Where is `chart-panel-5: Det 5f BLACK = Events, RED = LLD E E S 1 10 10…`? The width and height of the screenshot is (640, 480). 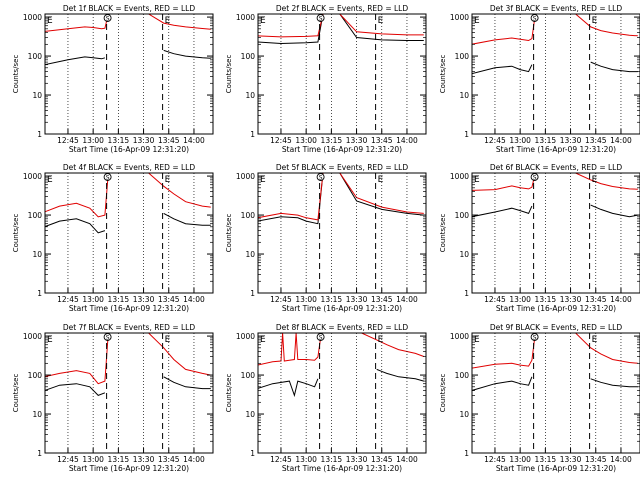
chart-panel-5: Det 5f BLACK = Events, RED = LLD E E S 1 10 10… is located at coordinates (326, 238).